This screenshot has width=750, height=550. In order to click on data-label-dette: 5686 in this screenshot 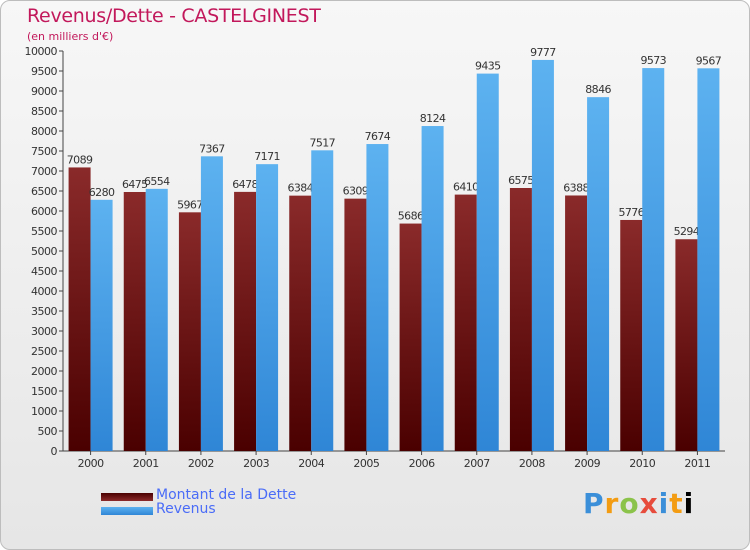, I will do `click(411, 216)`.